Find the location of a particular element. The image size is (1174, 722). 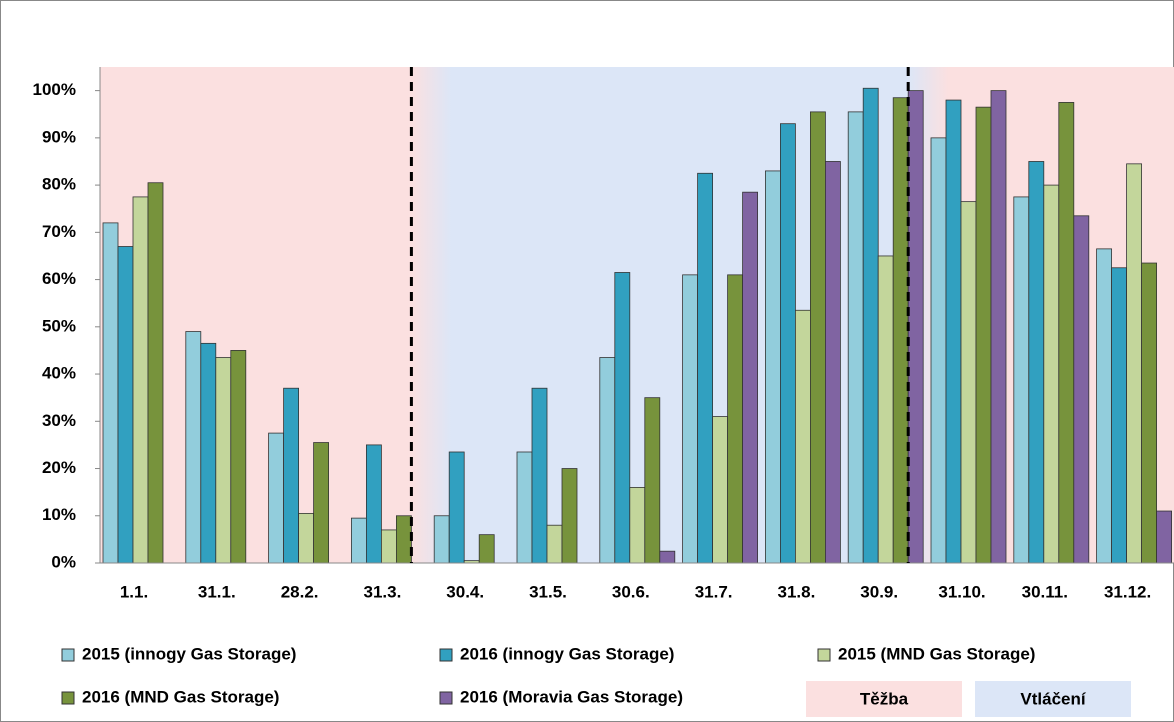

x-tick-label: 1.1. is located at coordinates (134, 591).